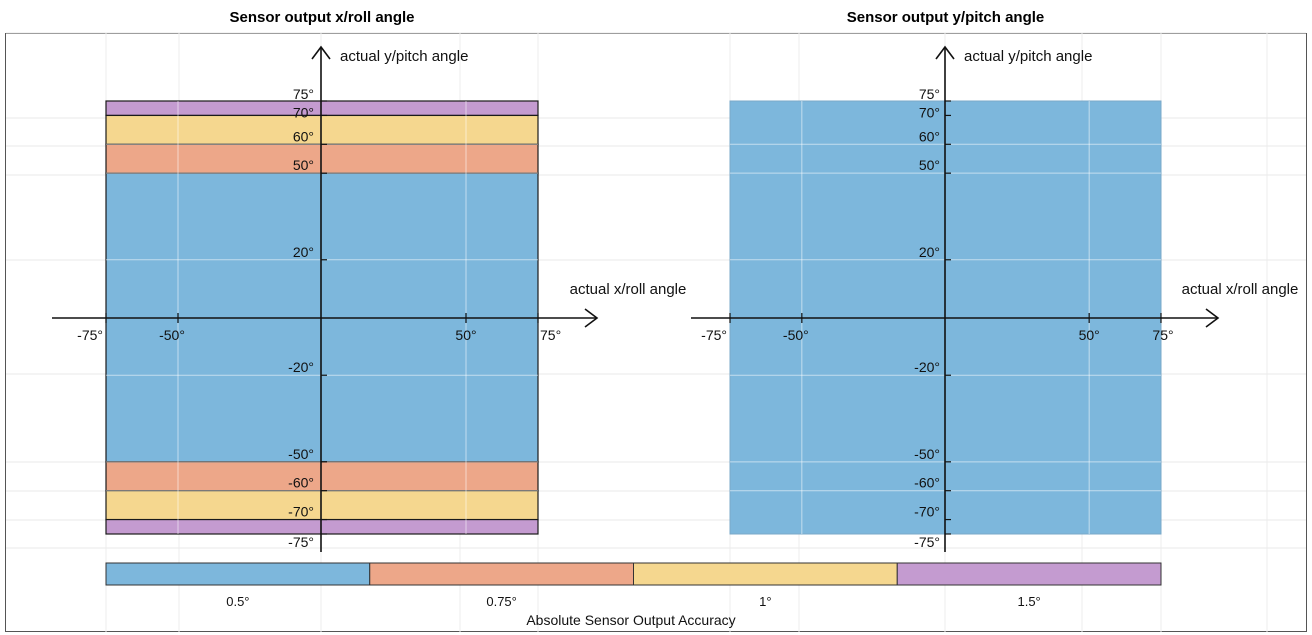 Image resolution: width=1312 pixels, height=635 pixels. What do you see at coordinates (946, 17) in the screenshot?
I see `chart-title: Sensor output y/pitch angle` at bounding box center [946, 17].